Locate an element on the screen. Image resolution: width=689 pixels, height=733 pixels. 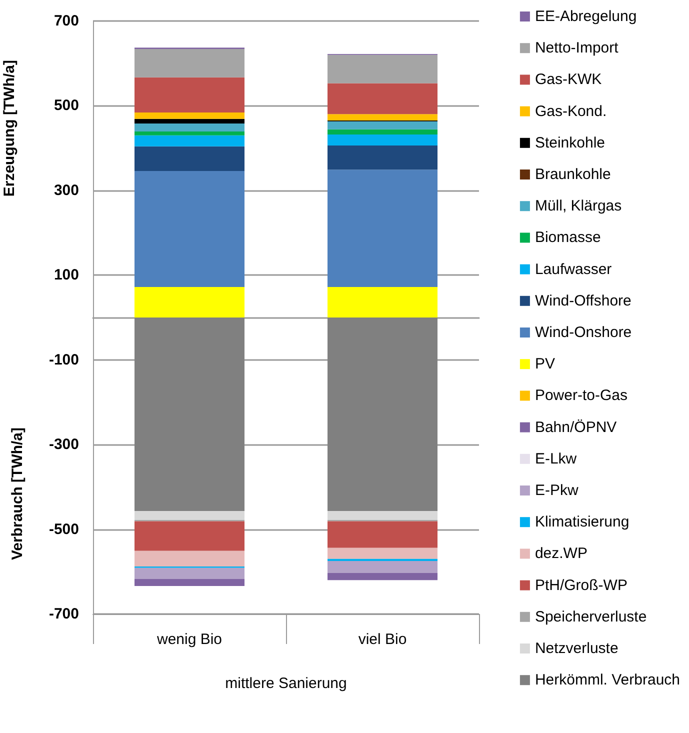
y-tick-label: 500 is located at coordinates (66, 105).